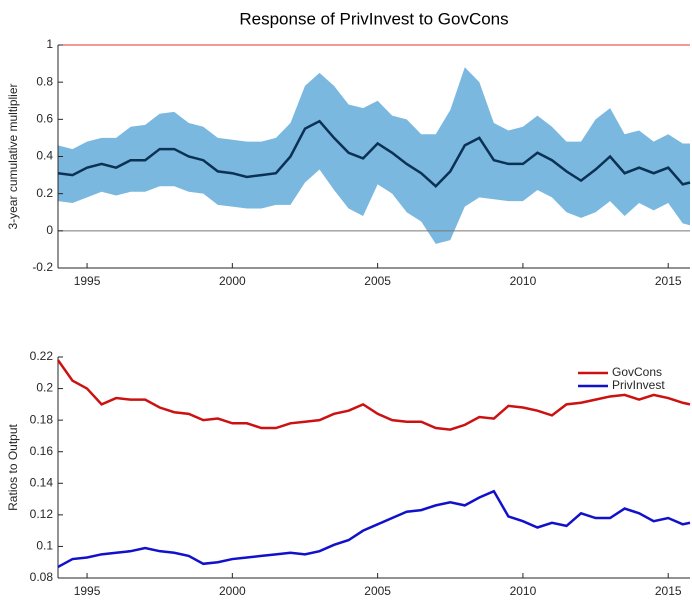 This screenshot has width=692, height=603. What do you see at coordinates (637, 372) in the screenshot?
I see `legend-label: GovCons` at bounding box center [637, 372].